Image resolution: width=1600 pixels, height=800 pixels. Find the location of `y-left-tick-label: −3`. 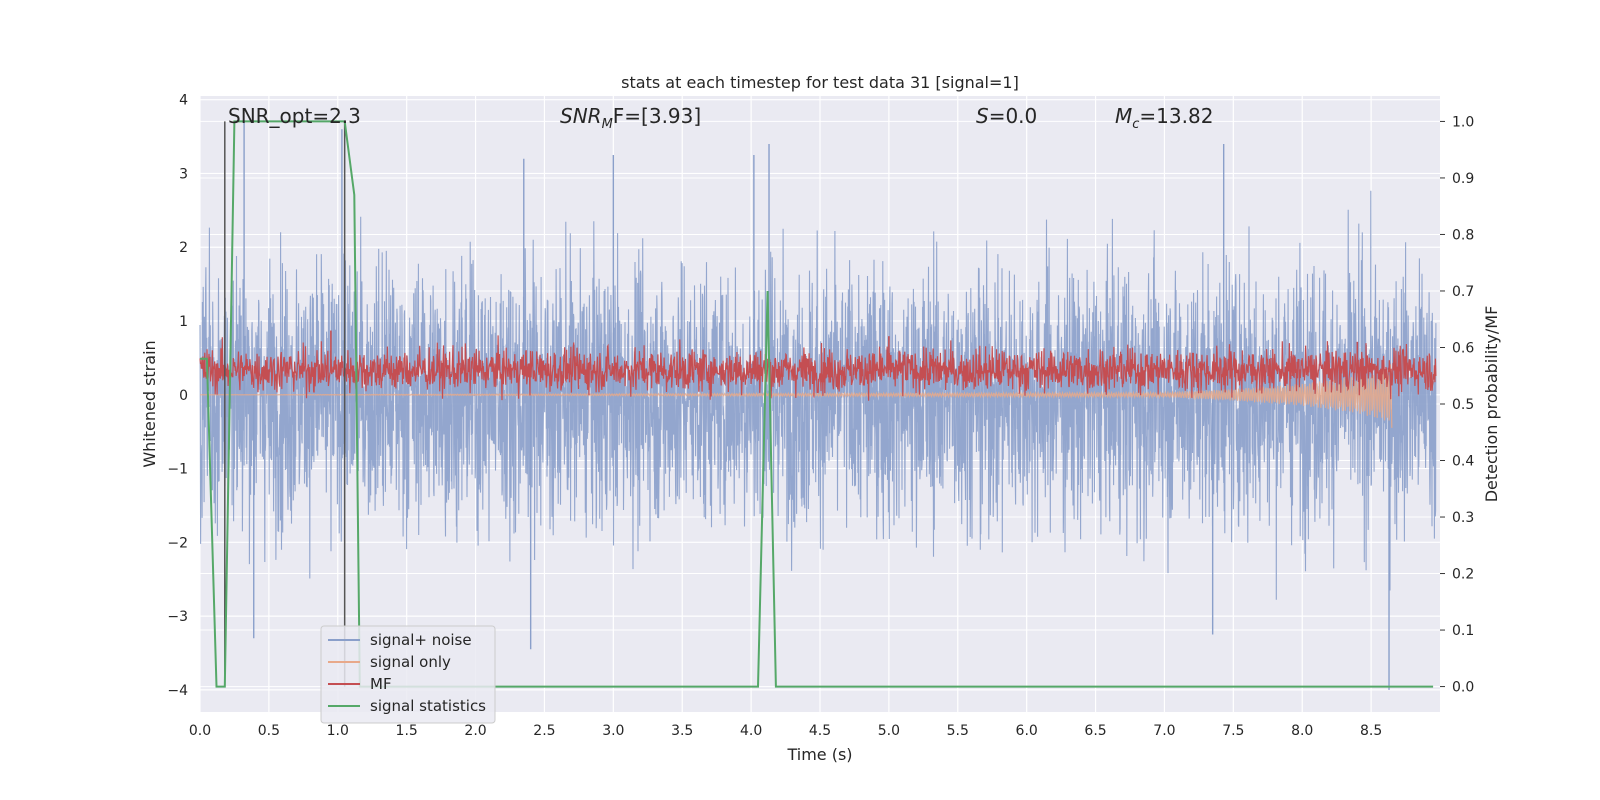

y-left-tick-label: −3 is located at coordinates (177, 617).